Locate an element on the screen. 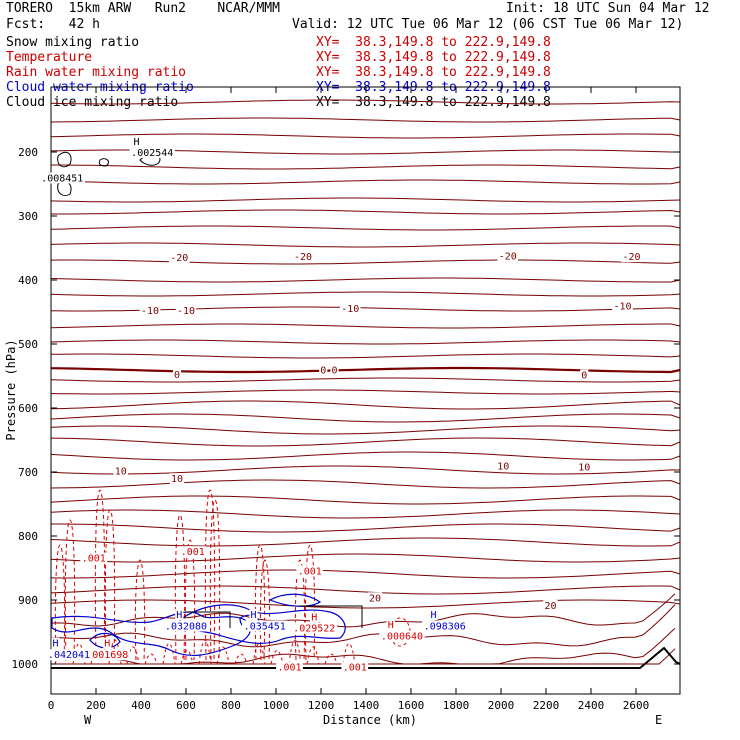 This screenshot has height=740, width=740. x-tick-label: 1200 is located at coordinates (321, 705).